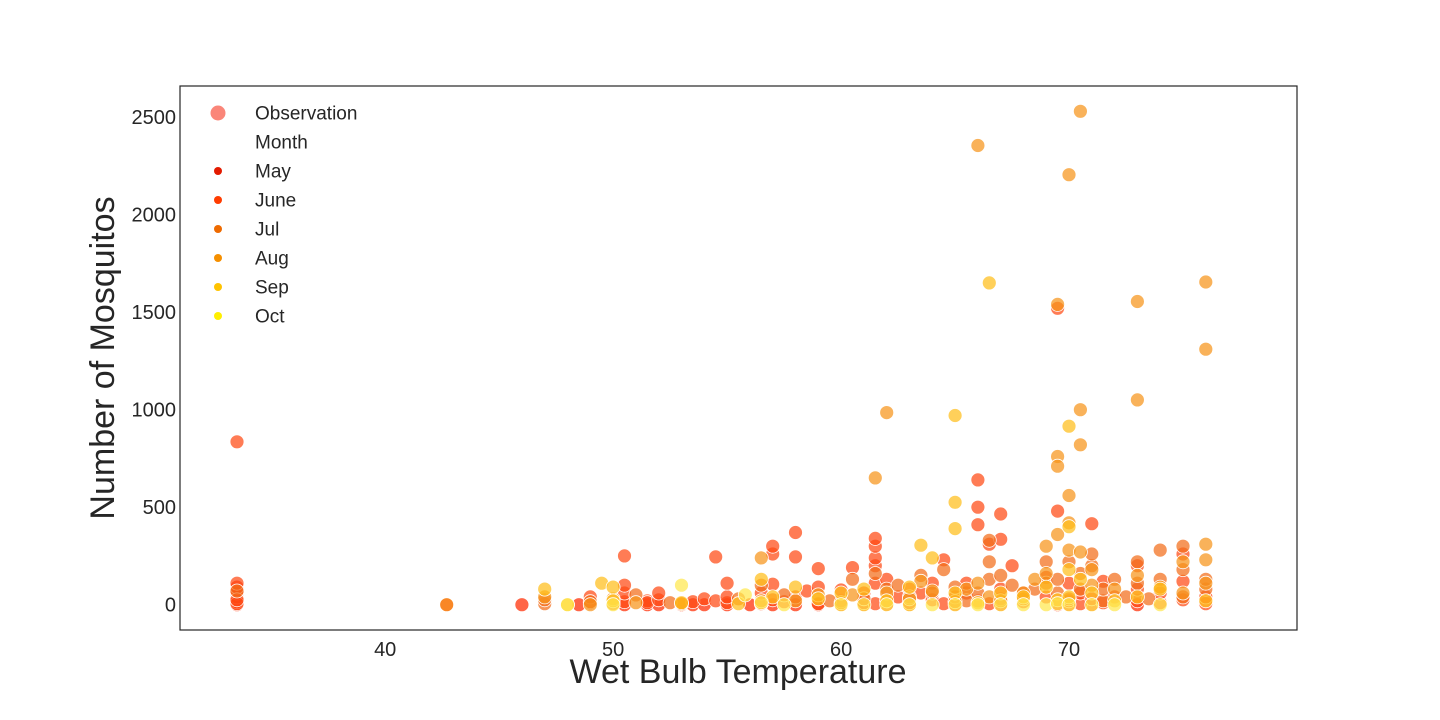  Describe the element at coordinates (281, 143) in the screenshot. I see `legend-label: Month` at that location.